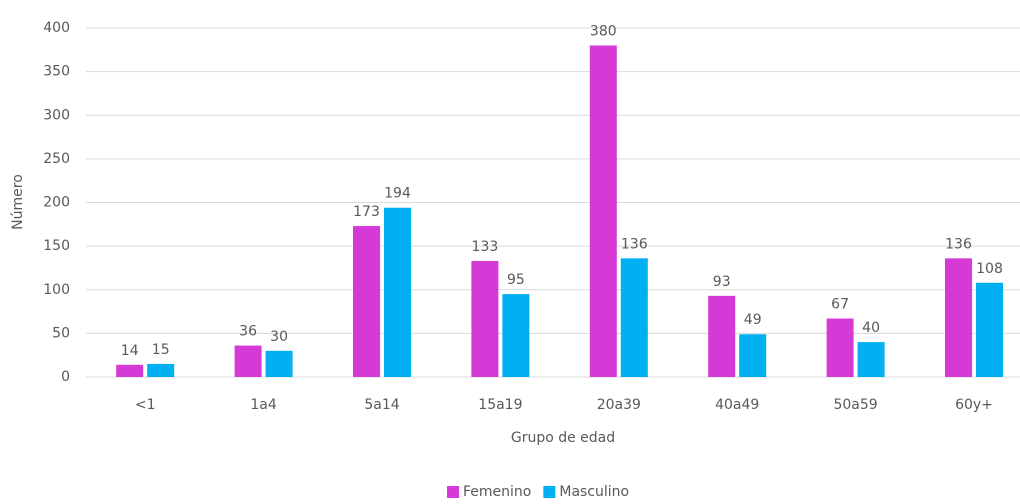 This screenshot has width=1020, height=504. I want to click on x-axis-label: Grupo de edad, so click(563, 438).